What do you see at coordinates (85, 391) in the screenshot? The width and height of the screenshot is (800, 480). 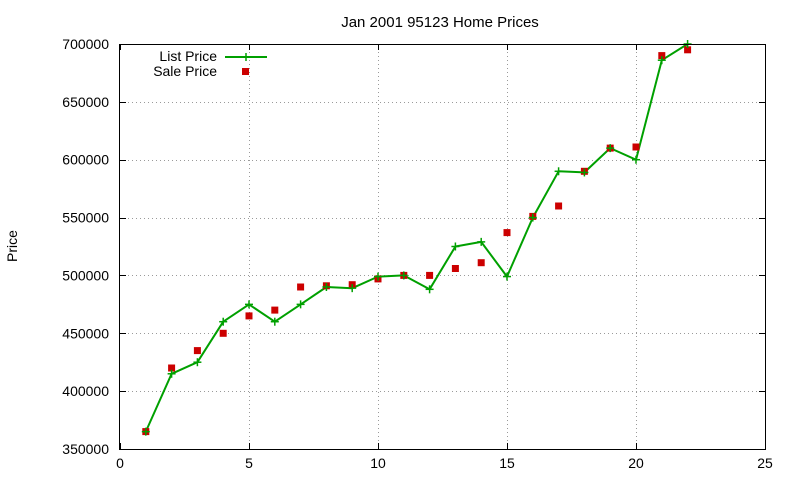 I see `y-tick-label: 400000` at bounding box center [85, 391].